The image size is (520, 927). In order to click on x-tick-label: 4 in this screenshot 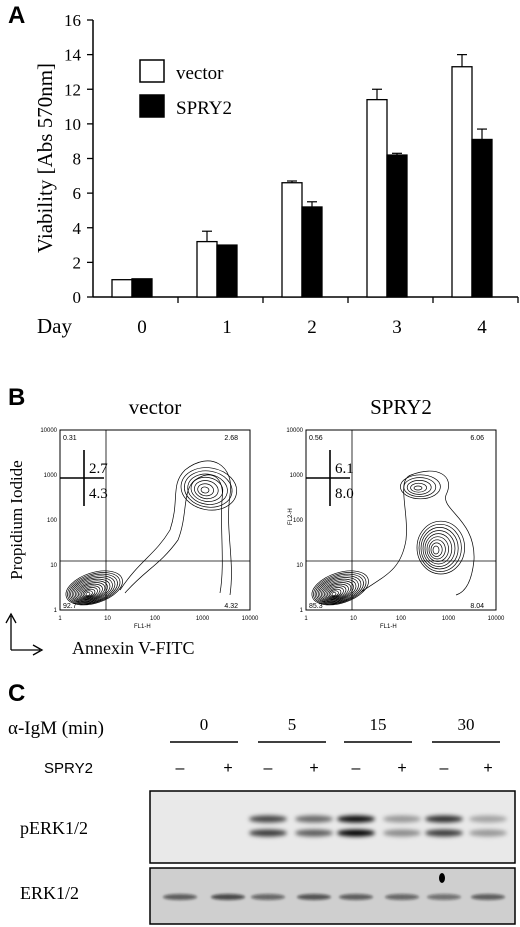, I will do `click(482, 327)`.